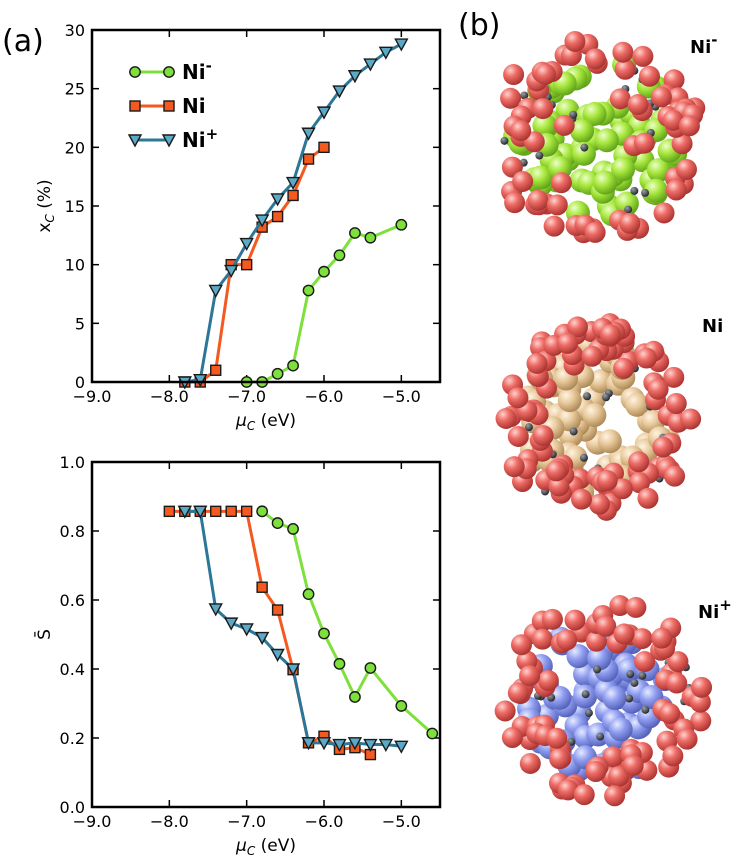  I want to click on x-tick-label: −8.0, so click(169, 396).